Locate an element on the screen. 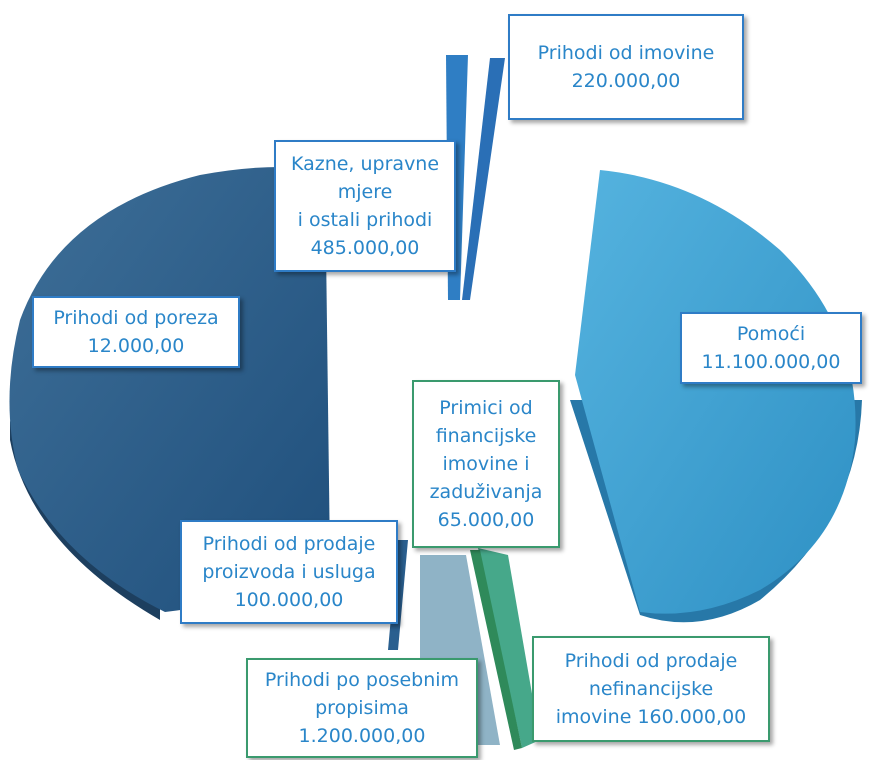  label-porez: Prihodi od poreza 12.000,00 is located at coordinates (136, 332).